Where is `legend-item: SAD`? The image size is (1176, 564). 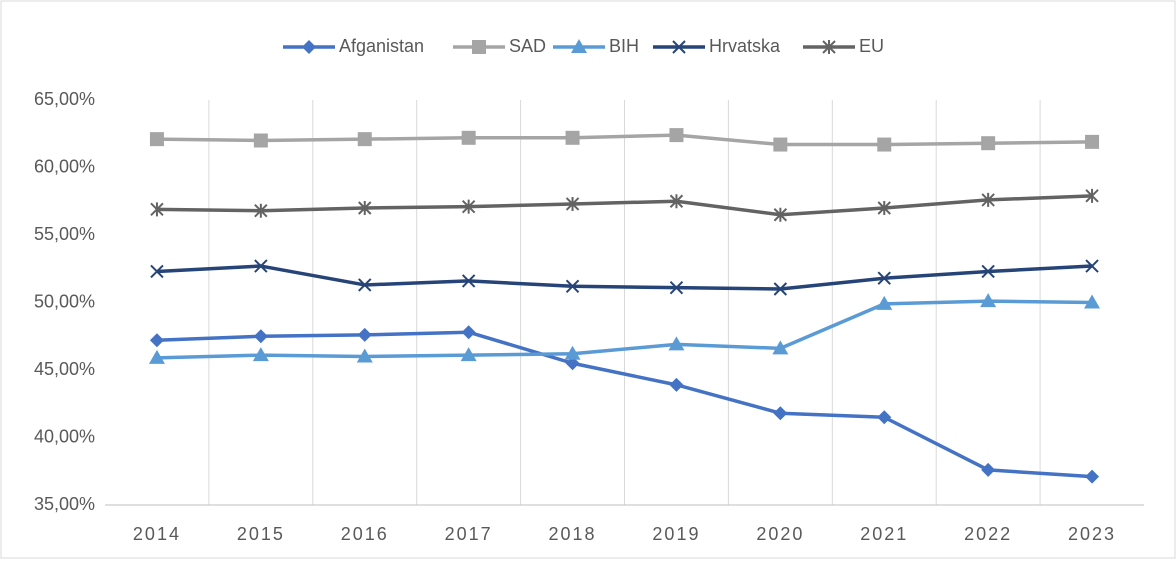 legend-item: SAD is located at coordinates (499, 46).